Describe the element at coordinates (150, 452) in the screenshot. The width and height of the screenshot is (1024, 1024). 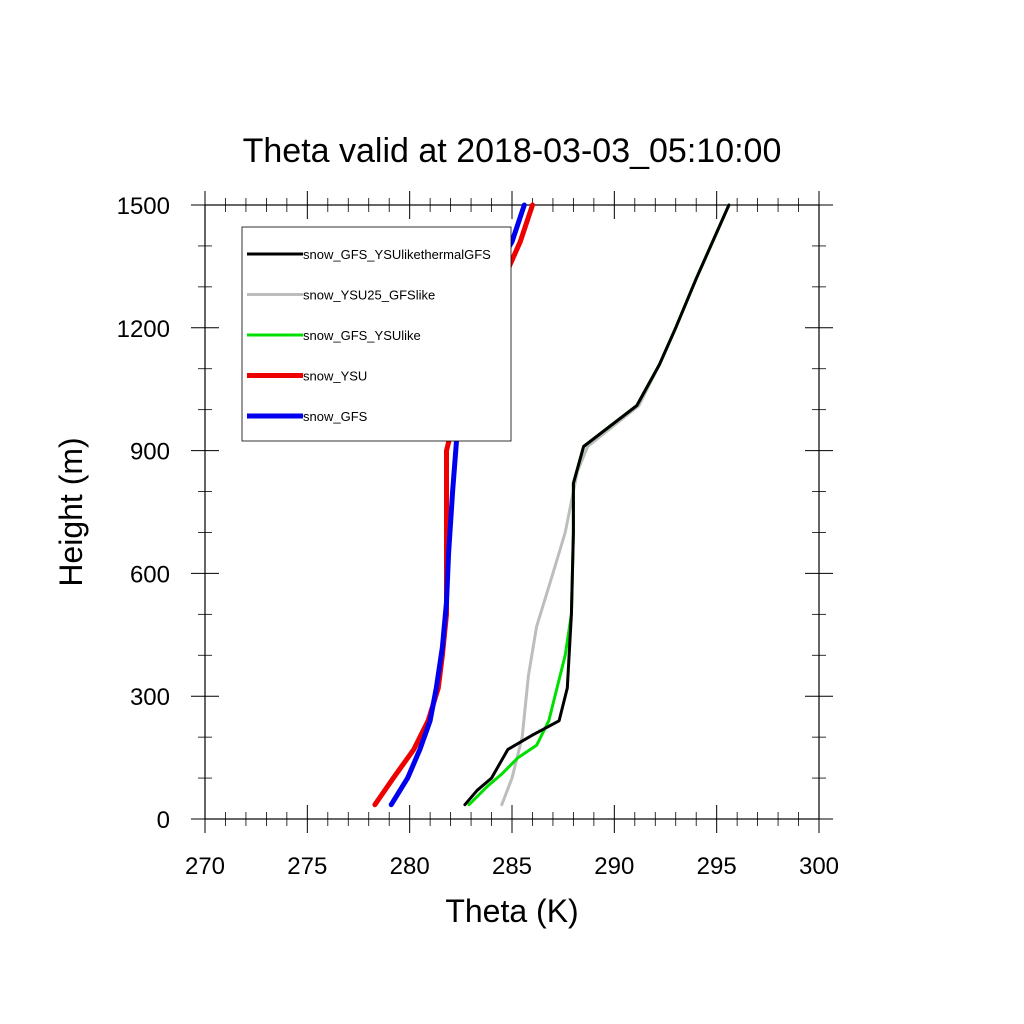
I see `y-tick-label: 900` at that location.